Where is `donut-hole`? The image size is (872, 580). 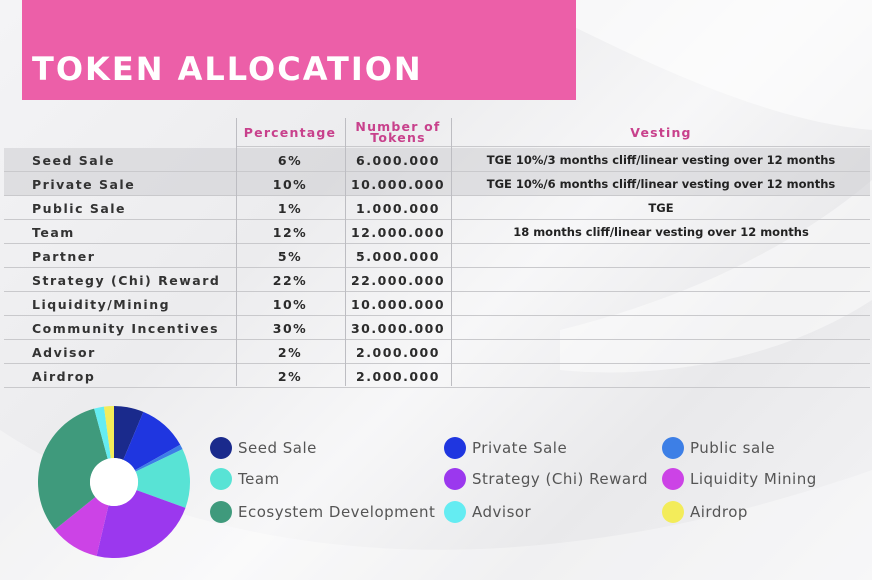
donut-hole is located at coordinates (114, 482).